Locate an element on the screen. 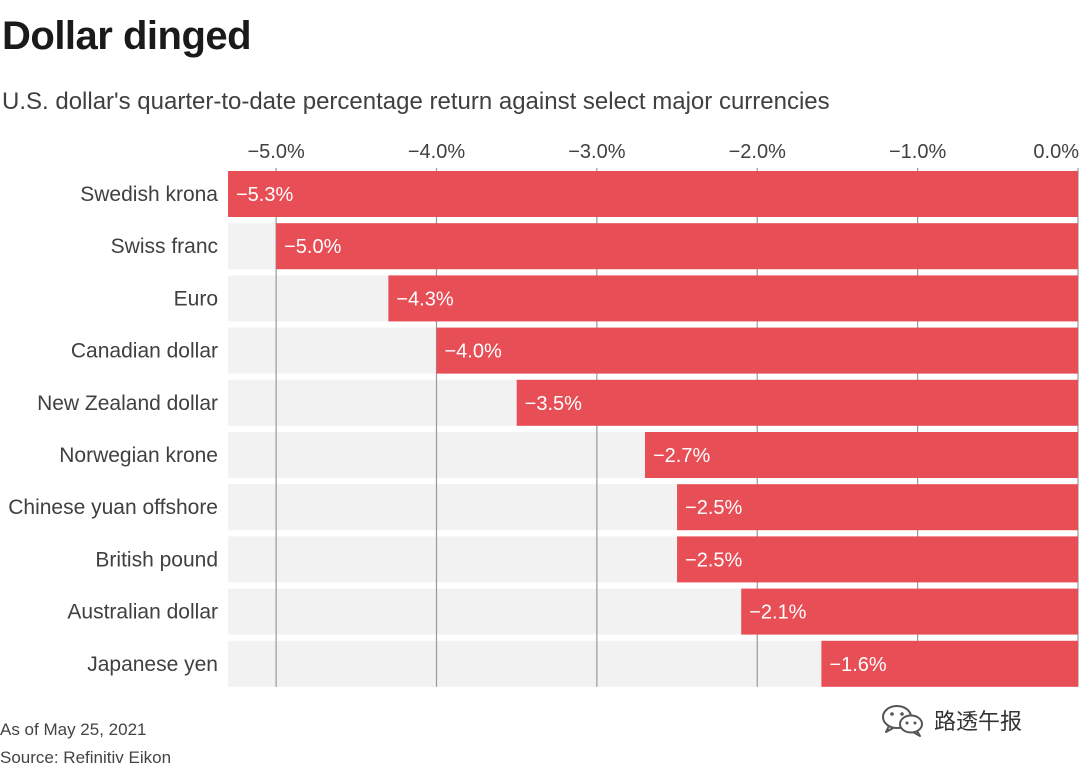 The width and height of the screenshot is (1080, 770). x-tick-label: −1.0% is located at coordinates (917, 152).